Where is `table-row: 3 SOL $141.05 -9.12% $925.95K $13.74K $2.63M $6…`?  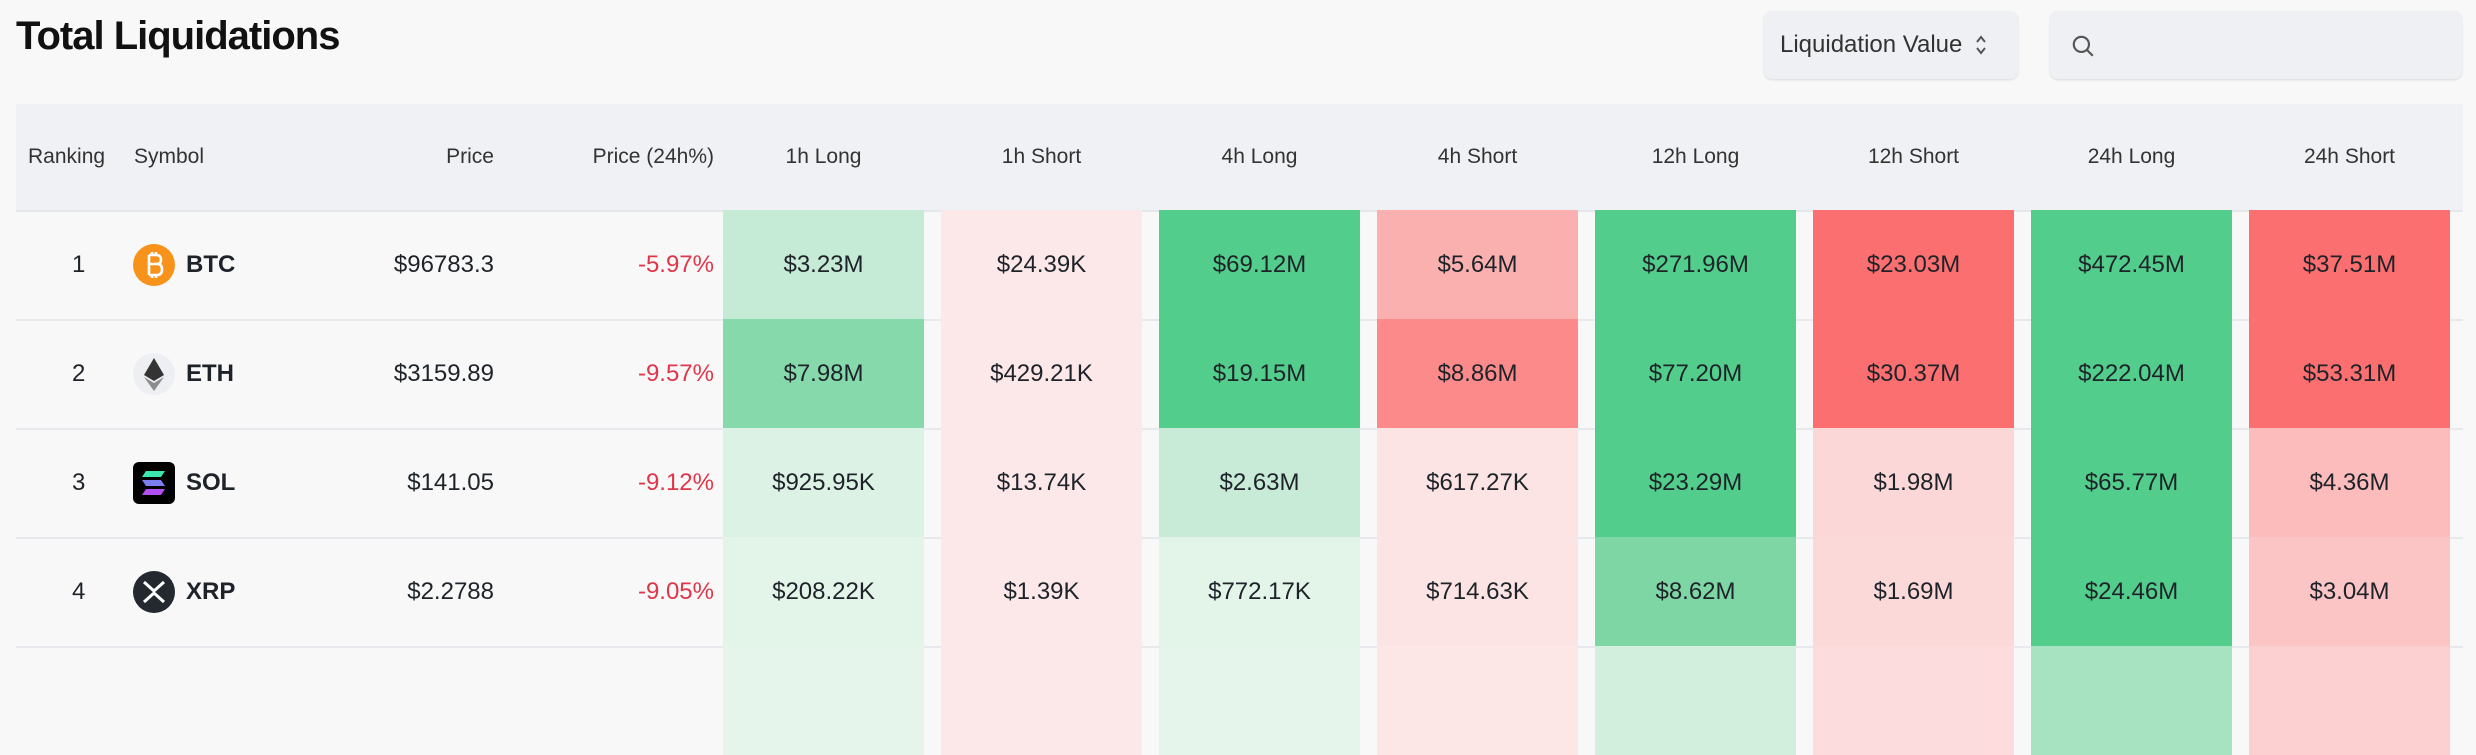 table-row: 3 SOL $141.05 -9.12% $925.95K $13.74K $2.63M $6… is located at coordinates (1239, 483).